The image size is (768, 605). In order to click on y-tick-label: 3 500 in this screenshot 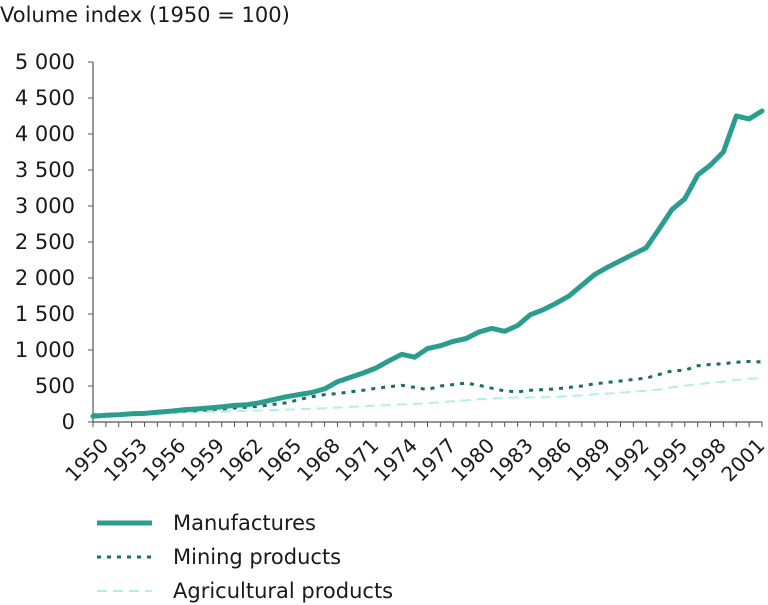, I will do `click(45, 170)`.